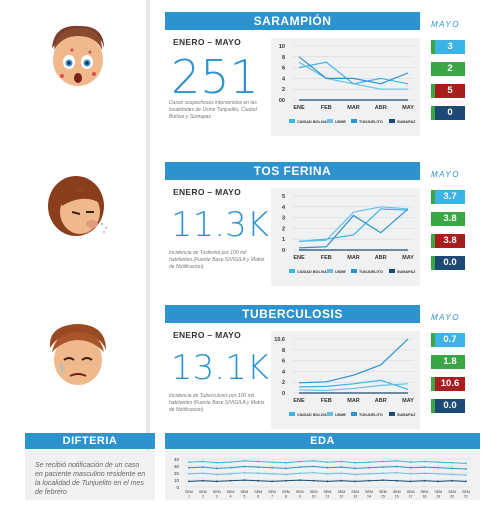  Describe the element at coordinates (341, 497) in the screenshot. I see `x-tick-label: 12` at that location.